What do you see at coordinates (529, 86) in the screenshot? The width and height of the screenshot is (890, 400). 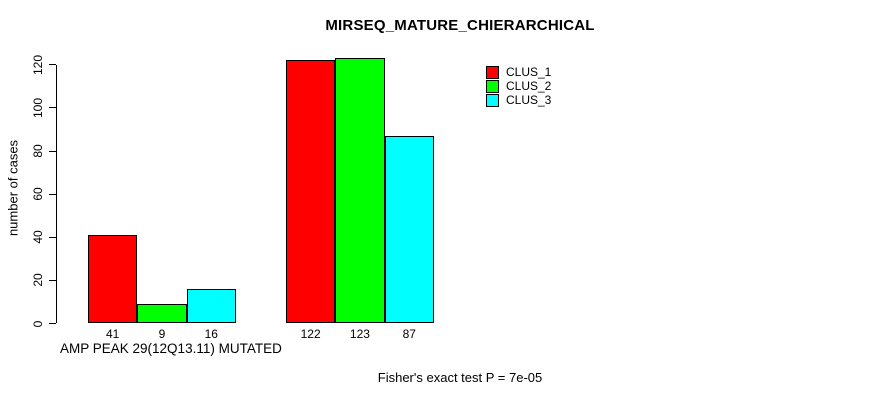 I see `legend-label: CLUS_2` at bounding box center [529, 86].